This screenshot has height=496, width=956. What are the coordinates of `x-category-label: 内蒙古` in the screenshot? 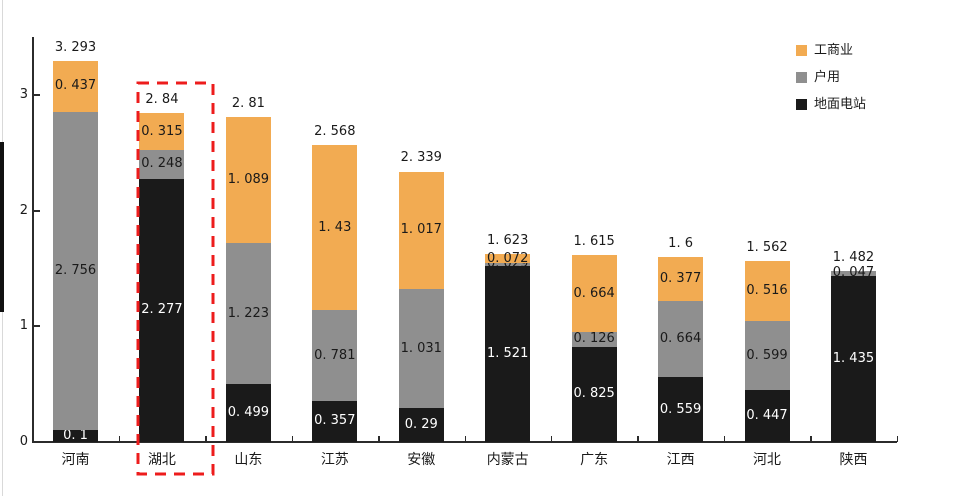 It's located at (507, 460).